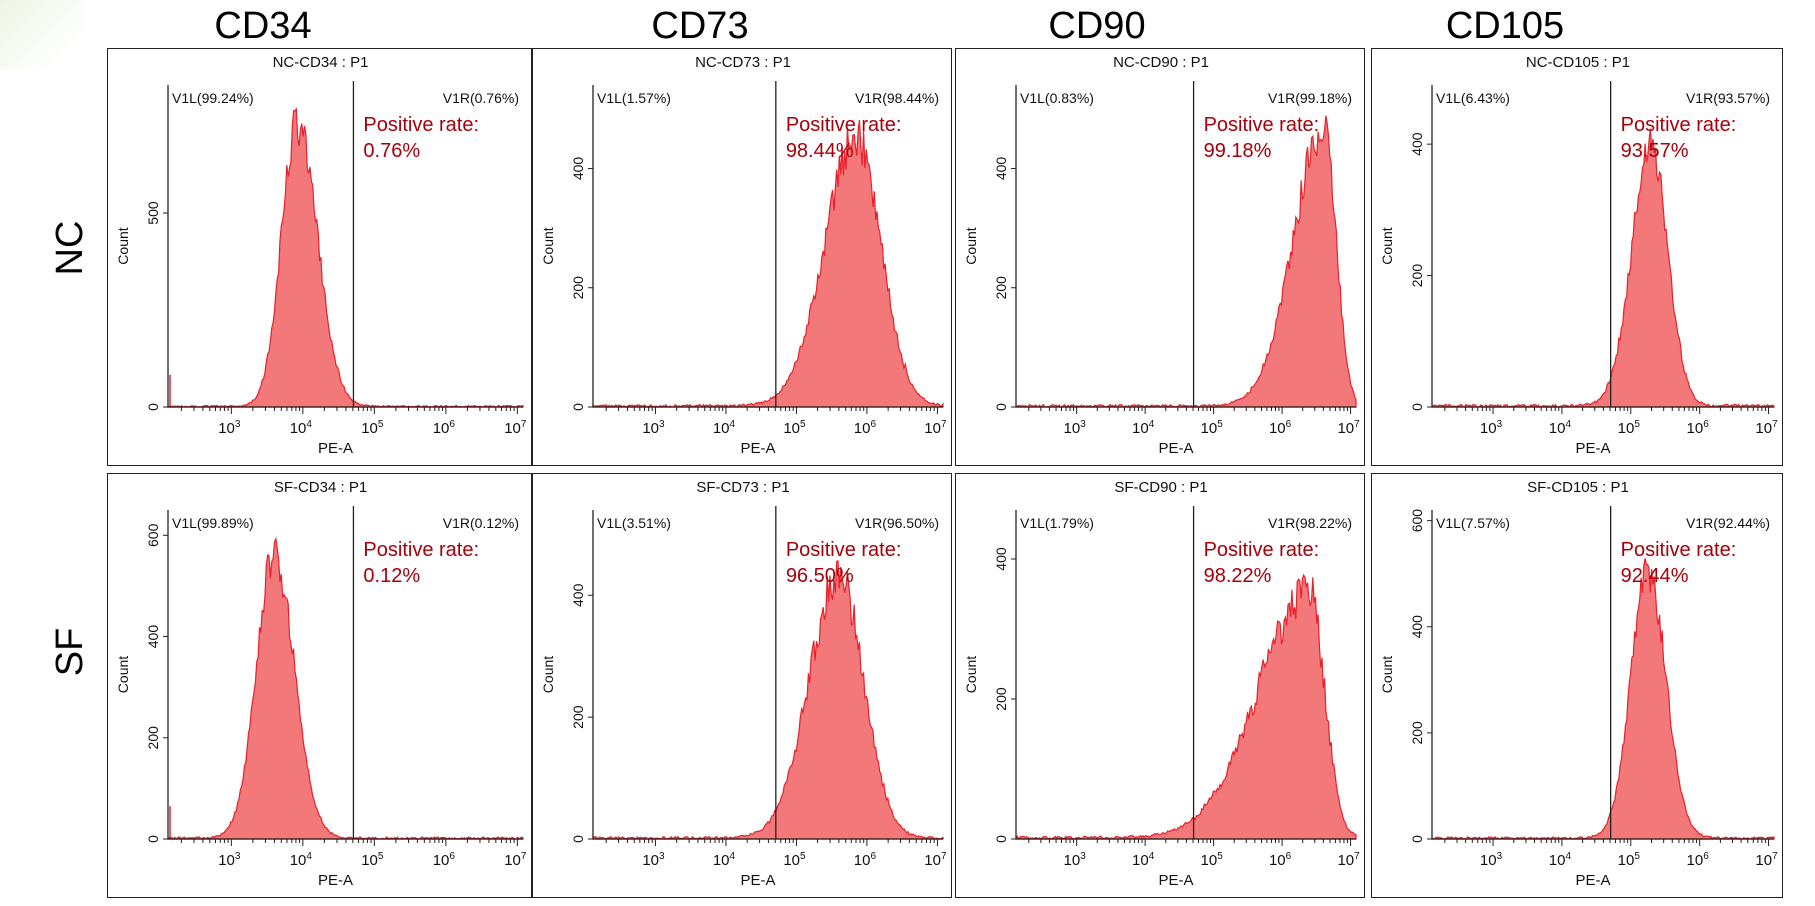 This screenshot has height=906, width=1815. What do you see at coordinates (70, 248) in the screenshot?
I see `row-label-nc: NC` at bounding box center [70, 248].